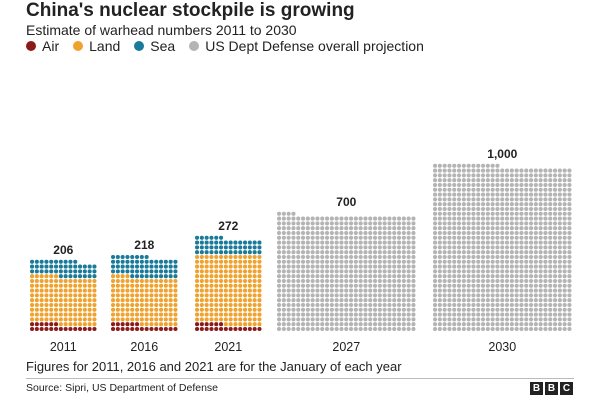 The width and height of the screenshot is (600, 400). Describe the element at coordinates (51, 329) in the screenshot. I see `dot-air-2011` at that location.